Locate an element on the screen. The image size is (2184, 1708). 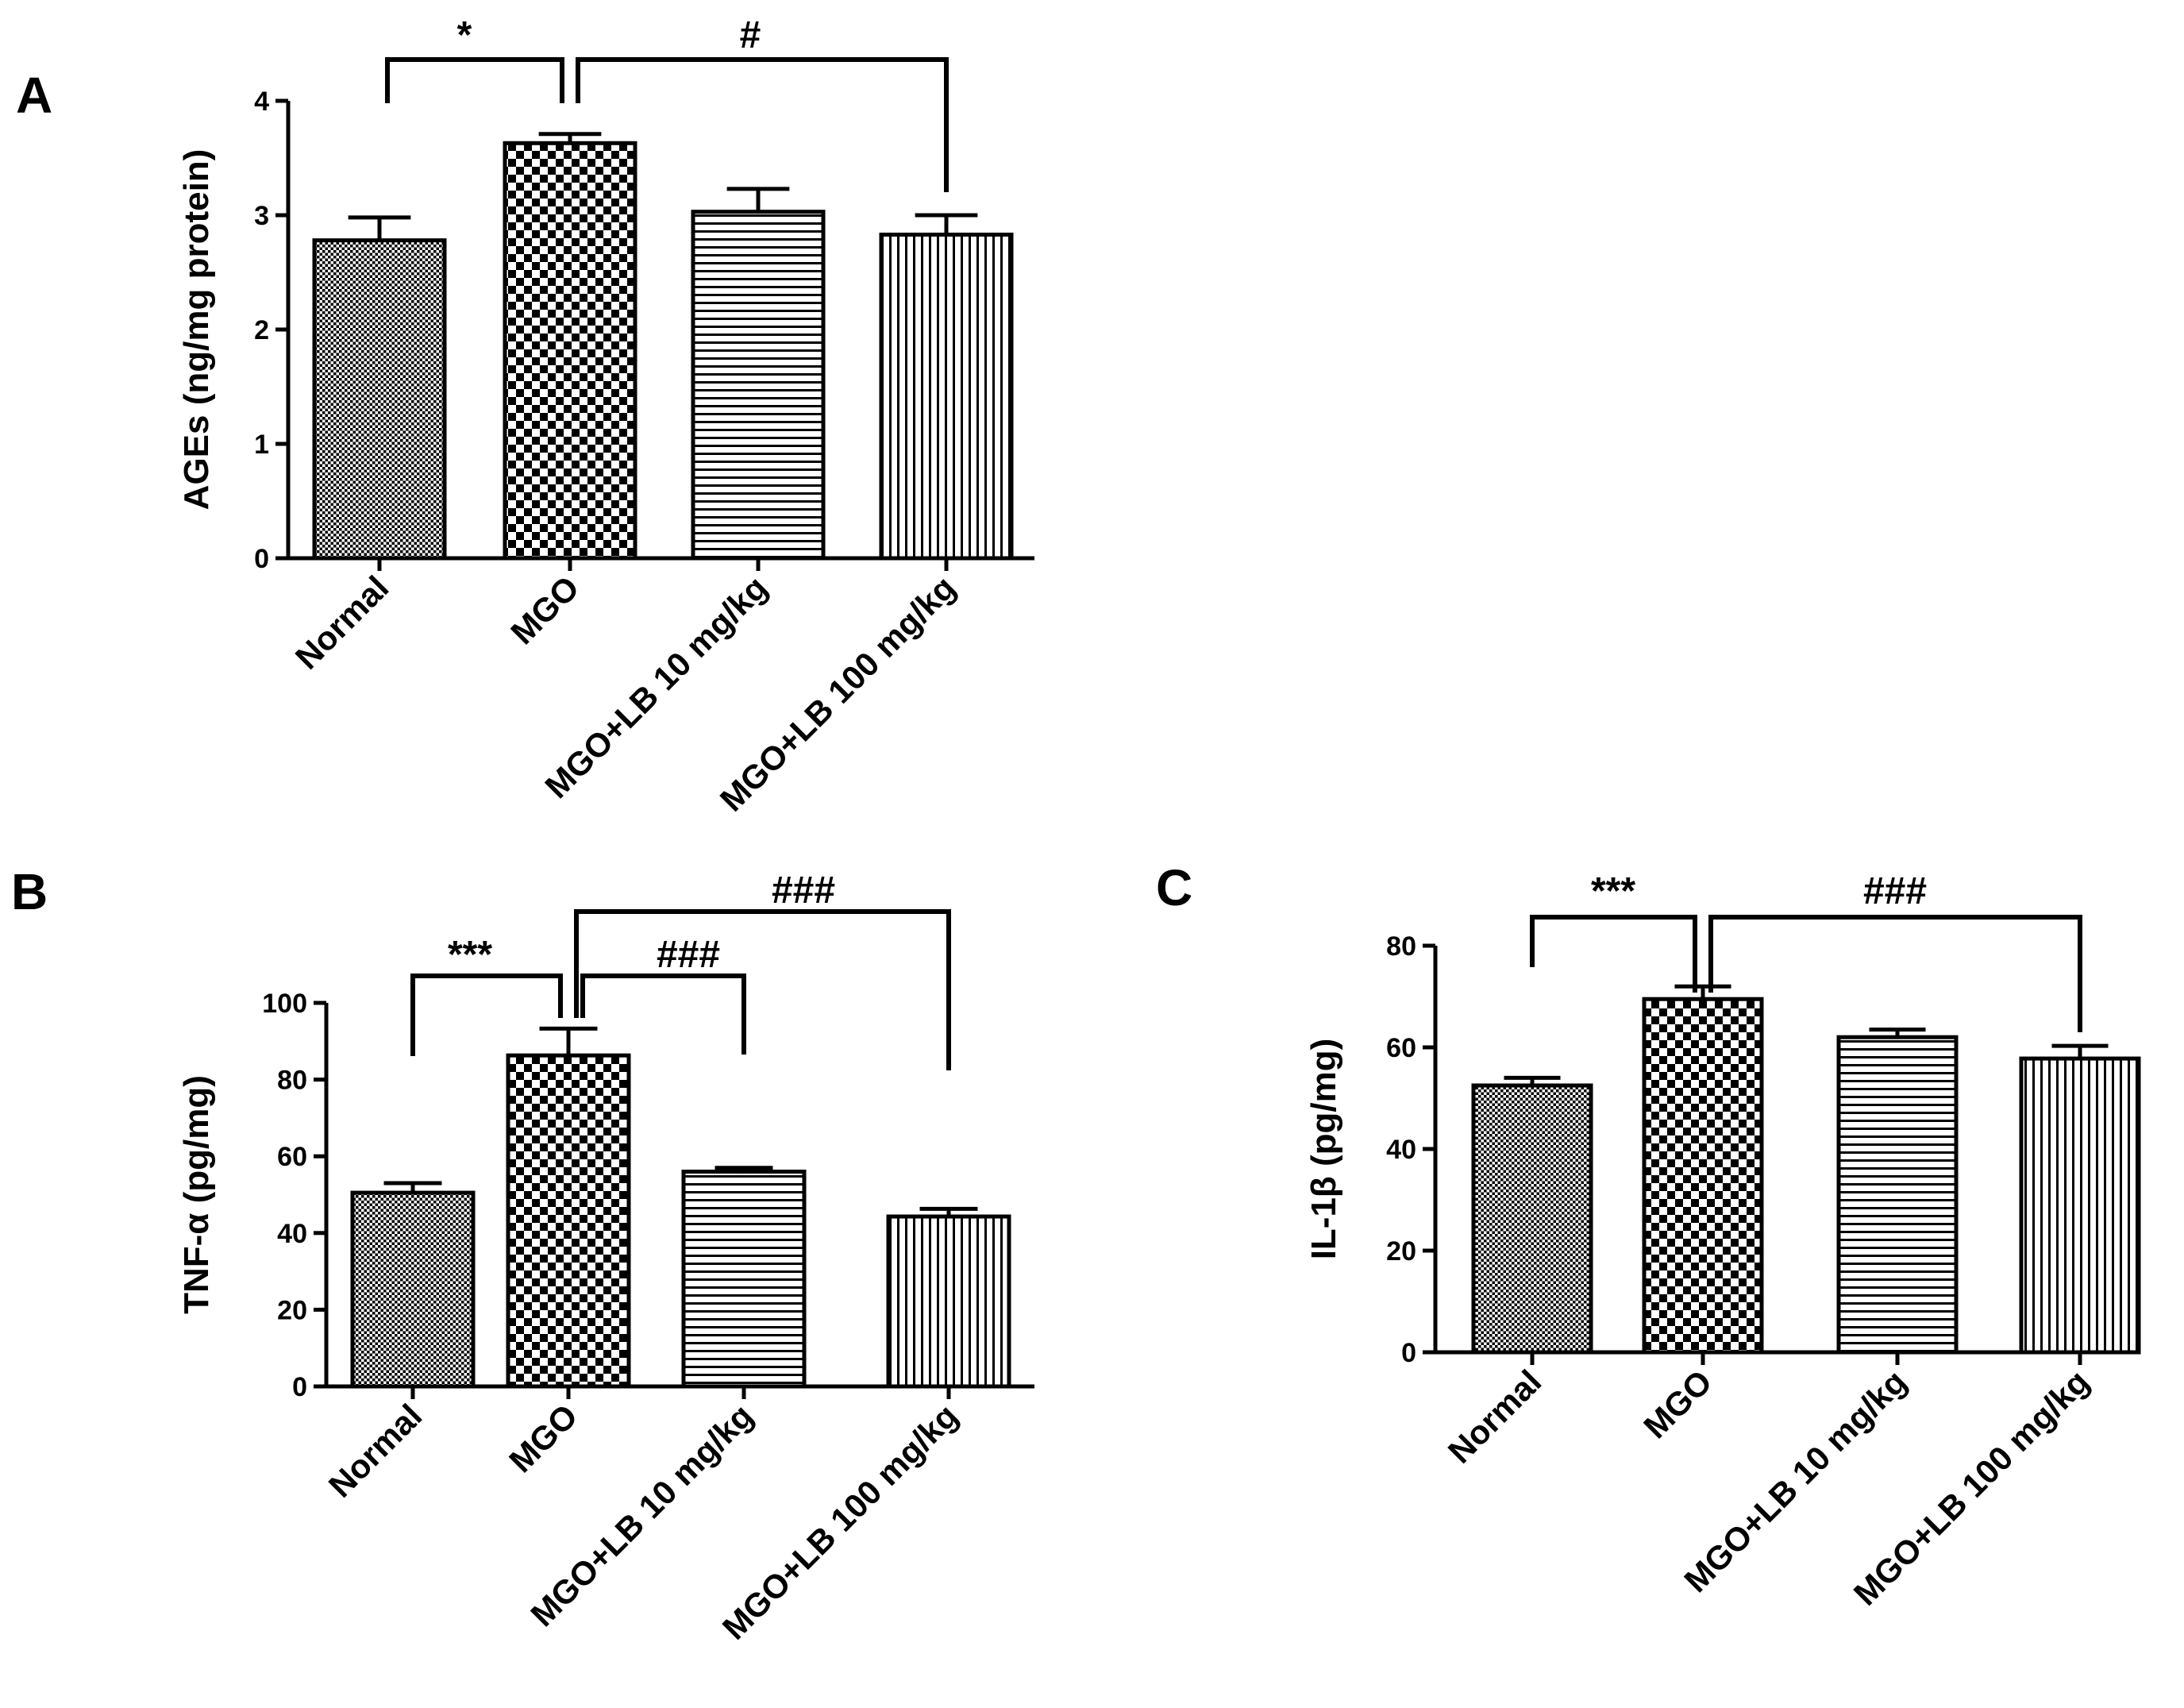
significance-bracket-3: ### is located at coordinates (762, 969).